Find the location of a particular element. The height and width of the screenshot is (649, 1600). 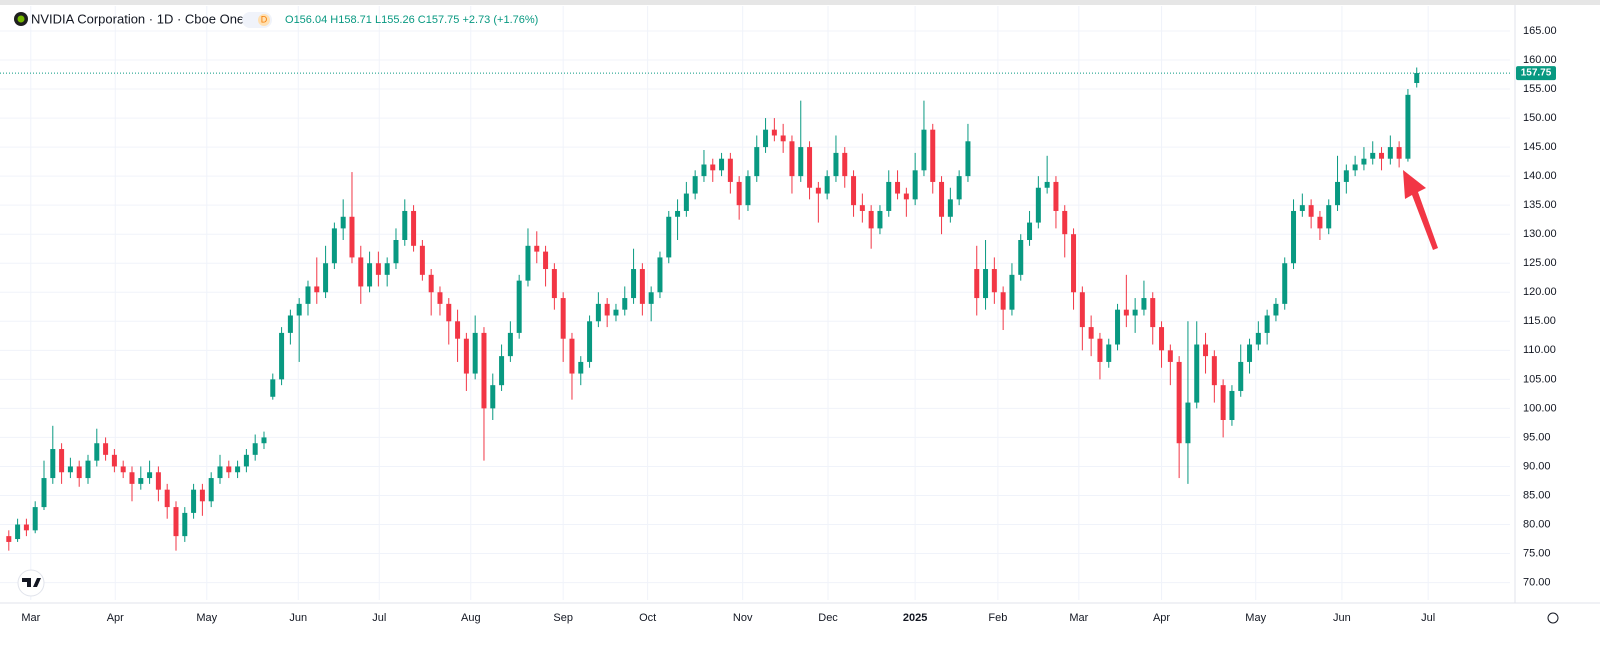

legend-value: 157.75 is located at coordinates (443, 20).